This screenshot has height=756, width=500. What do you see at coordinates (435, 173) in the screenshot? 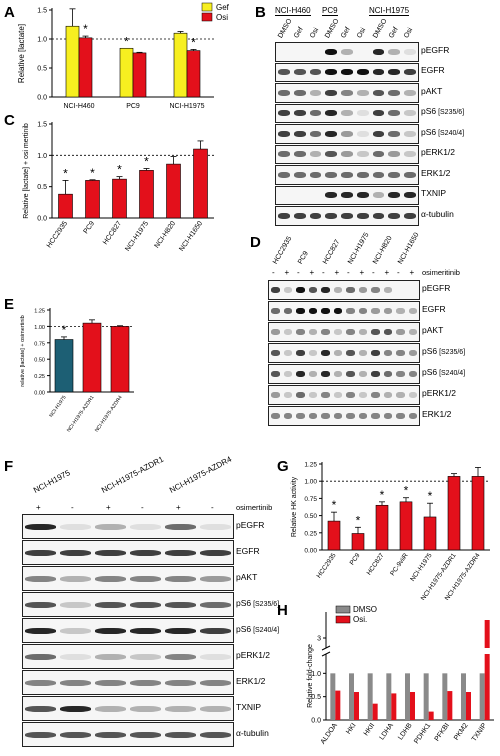
I see `panel-b-row-label: ERK1/2` at bounding box center [435, 173].